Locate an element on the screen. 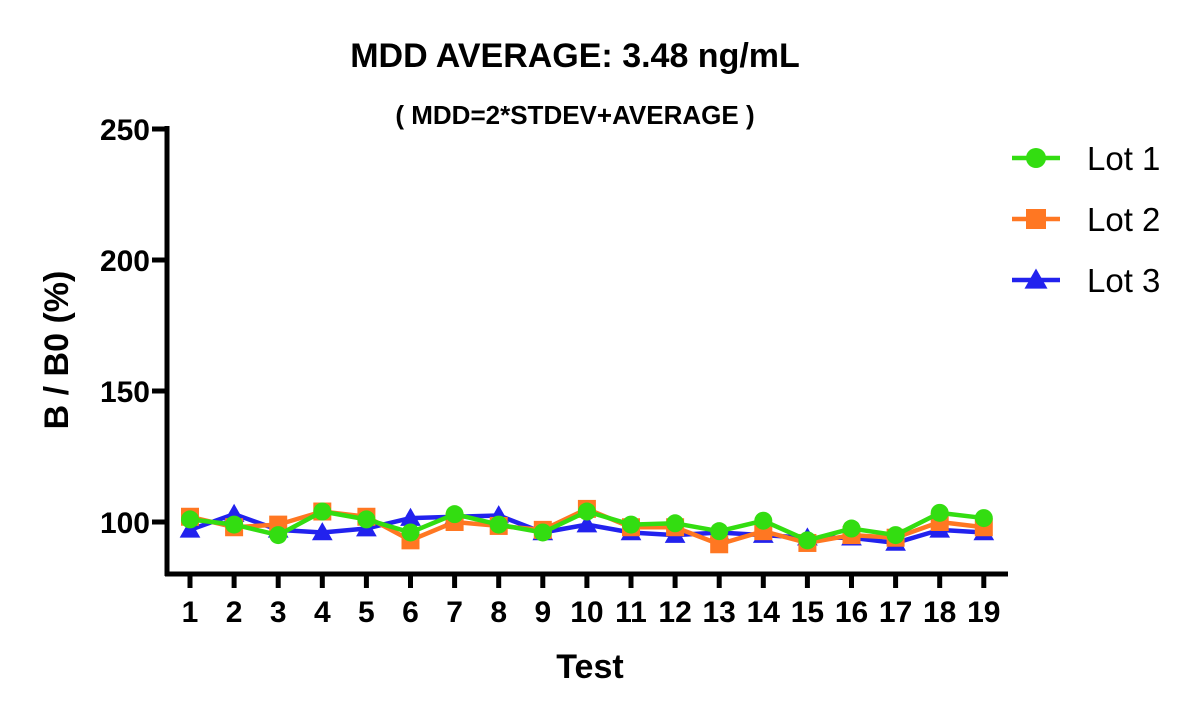 This screenshot has width=1200, height=721. legend-label: Lot 2 is located at coordinates (1123, 219).